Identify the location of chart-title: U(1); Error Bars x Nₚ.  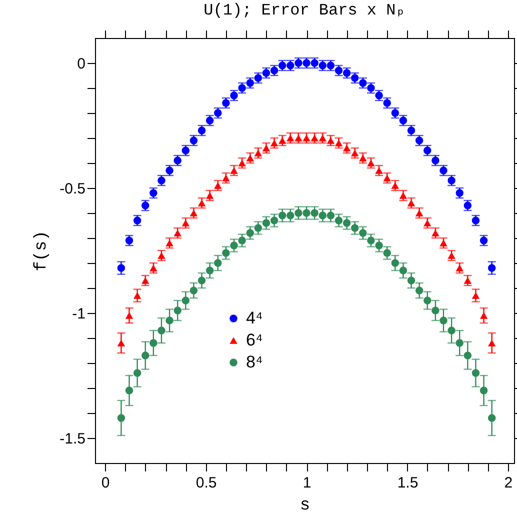
(305, 11).